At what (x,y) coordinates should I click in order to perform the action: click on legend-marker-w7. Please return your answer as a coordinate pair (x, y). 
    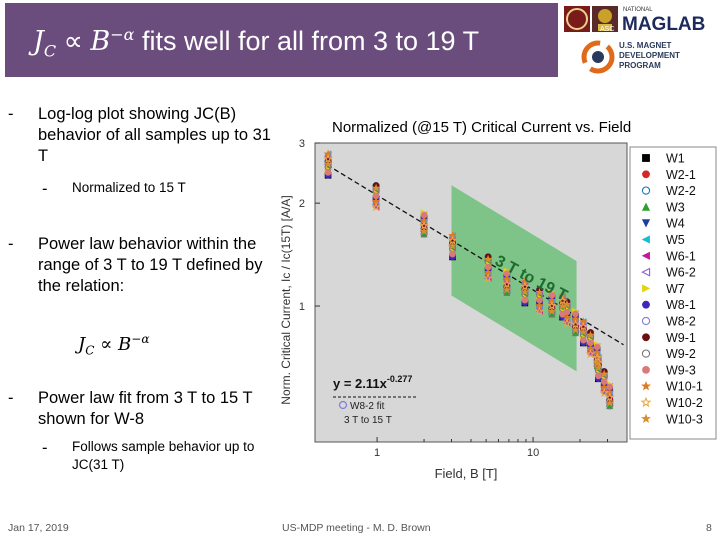
    Looking at the image, I should click on (646, 288).